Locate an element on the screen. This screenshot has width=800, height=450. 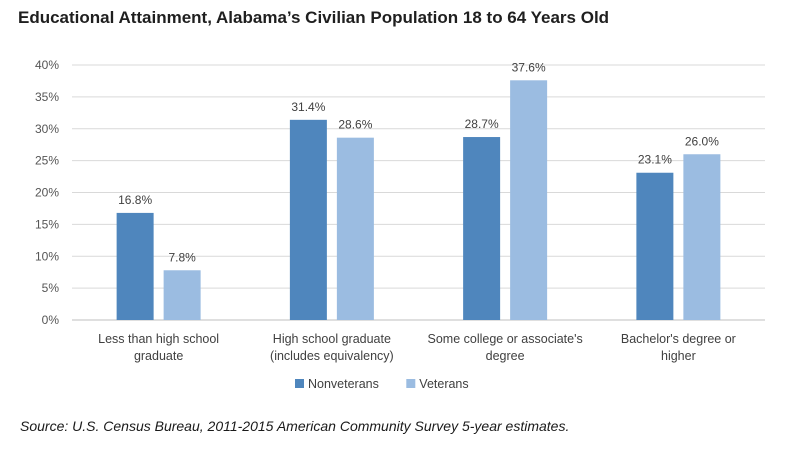
category-label: degree is located at coordinates (505, 356).